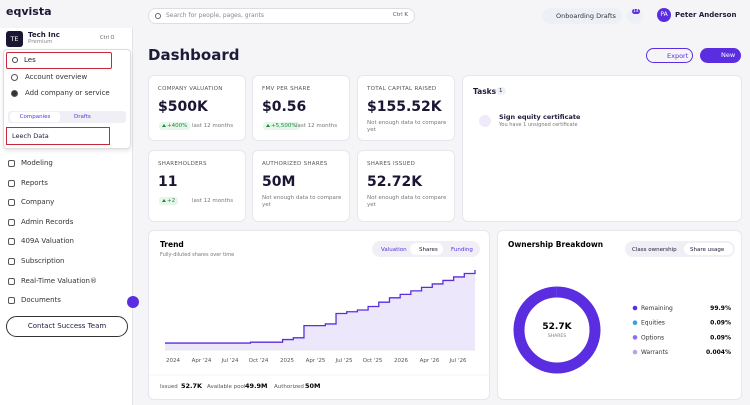 The height and width of the screenshot is (405, 750). What do you see at coordinates (190, 89) in the screenshot?
I see `stat-label: COMPANY VALUATION` at bounding box center [190, 89].